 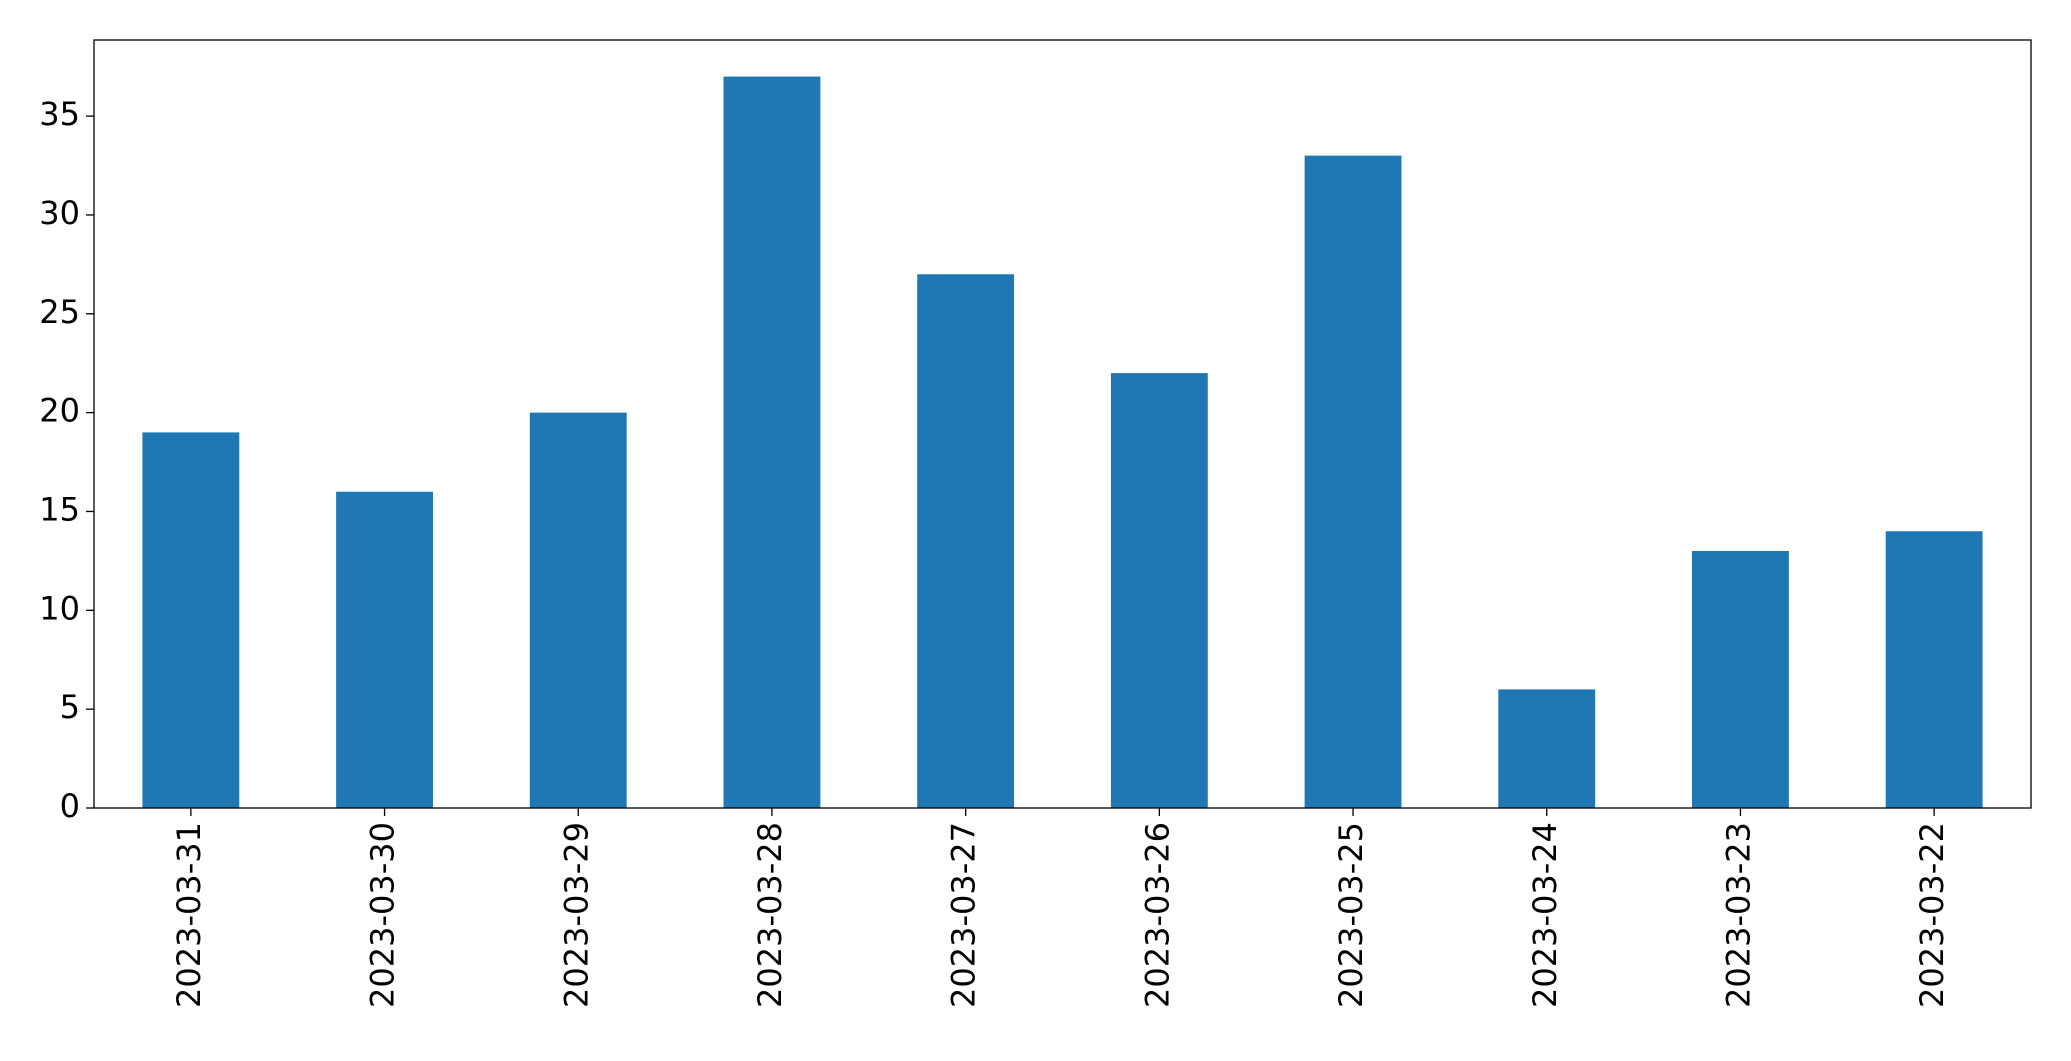 What do you see at coordinates (70, 806) in the screenshot?
I see `y-tick-label: 0` at bounding box center [70, 806].